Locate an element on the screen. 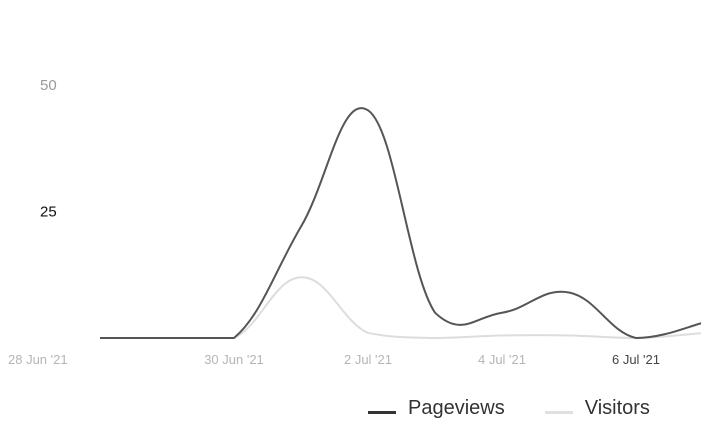  x-tick-label: 30 Jun '21 is located at coordinates (234, 359).